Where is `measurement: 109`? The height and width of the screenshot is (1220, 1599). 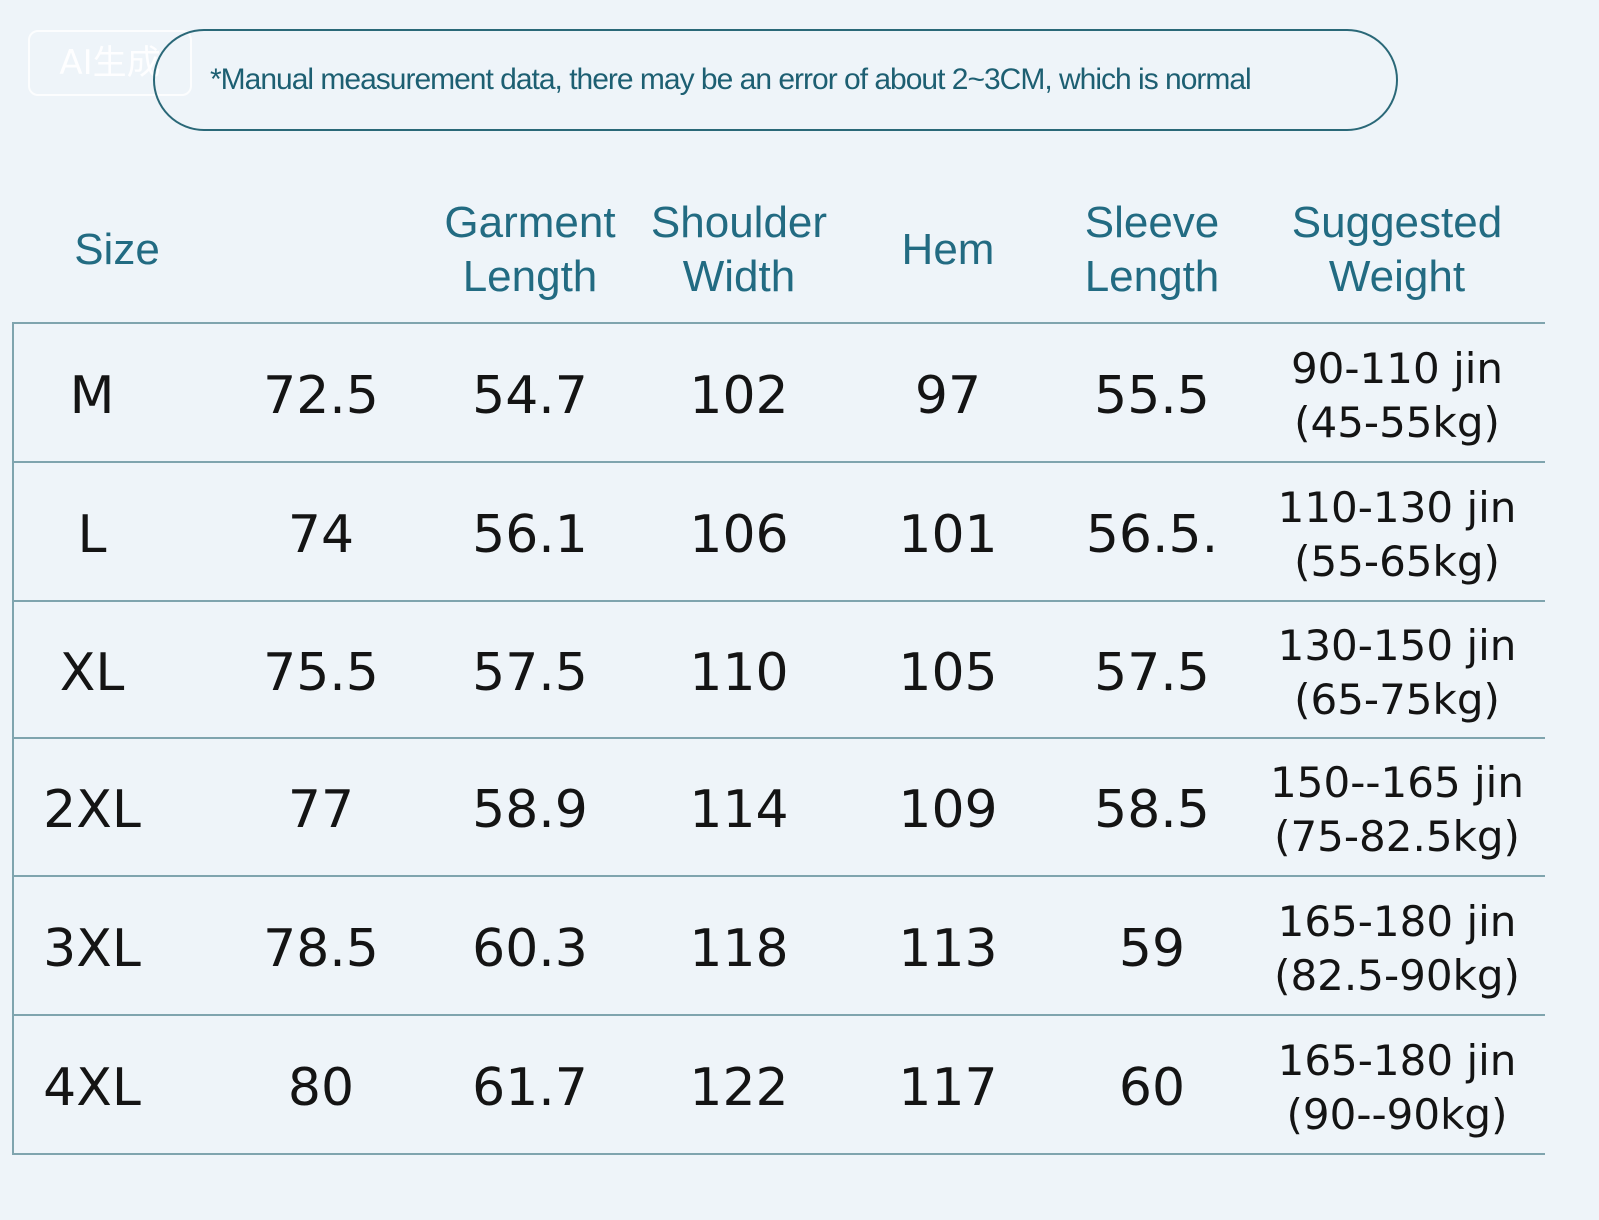
measurement: 109 is located at coordinates (948, 810).